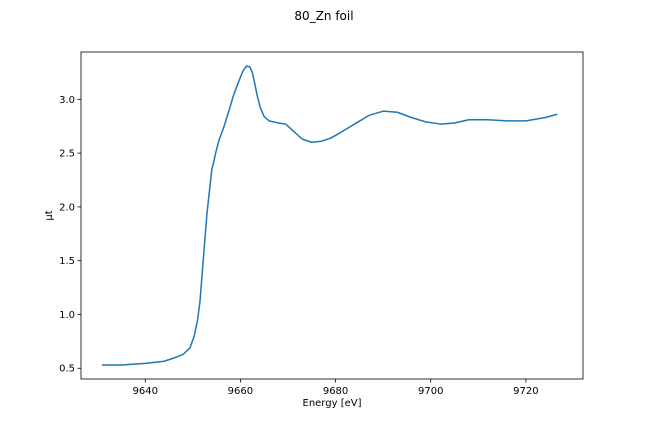 The height and width of the screenshot is (432, 648). What do you see at coordinates (240, 391) in the screenshot?
I see `x-tick-label: 9660` at bounding box center [240, 391].